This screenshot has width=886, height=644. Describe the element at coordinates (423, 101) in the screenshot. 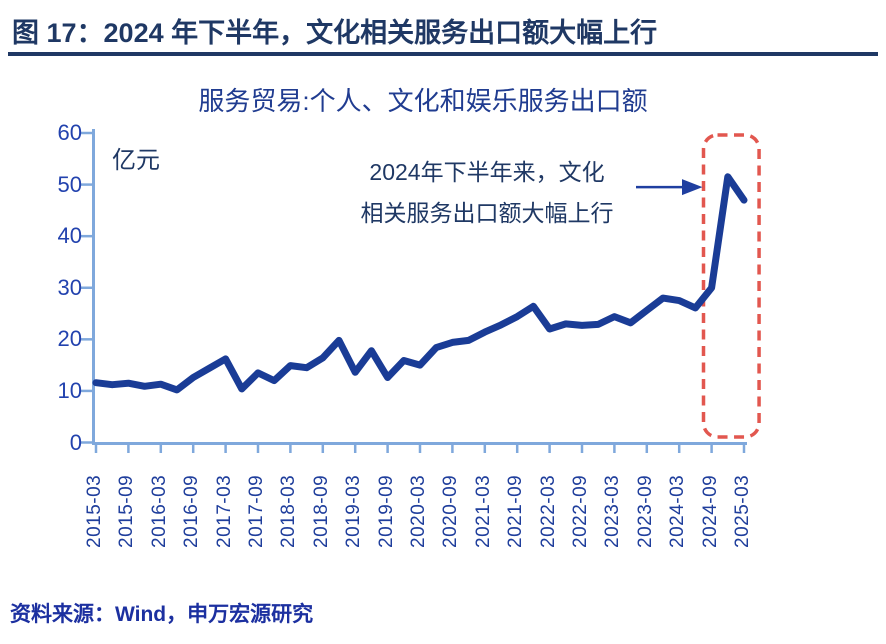

I see `chart-title: 服务贸易:个人、文化和娱乐服务出口额` at that location.